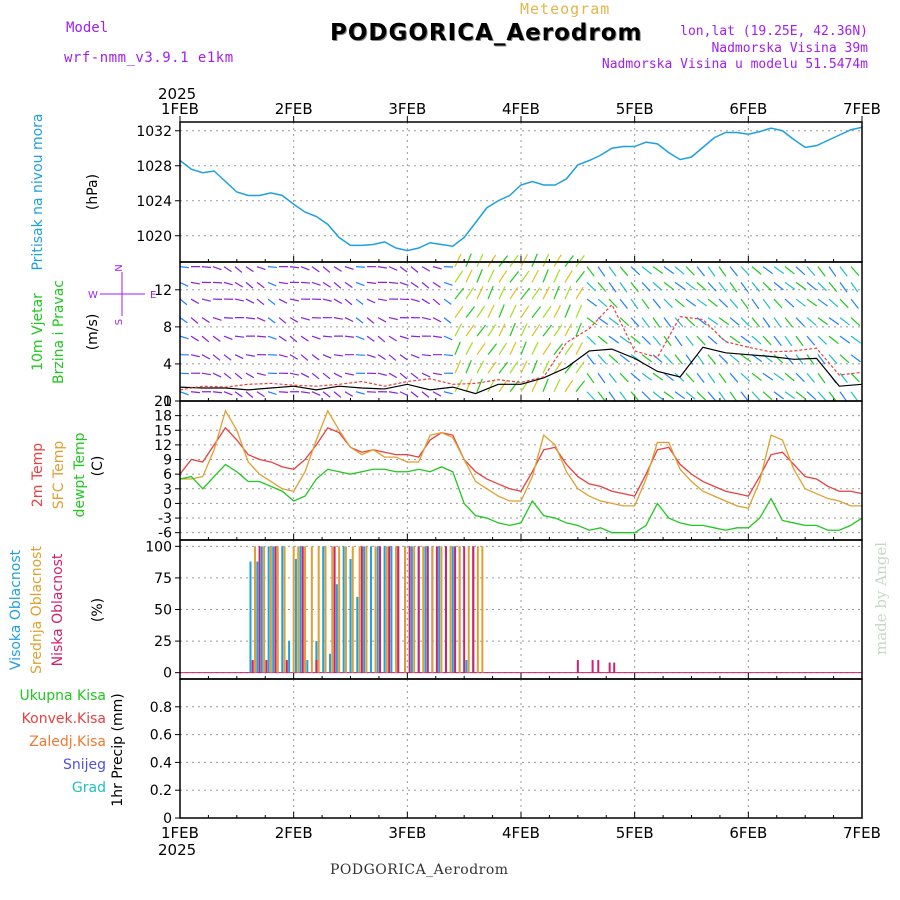 The image size is (900, 900). Describe the element at coordinates (167, 365) in the screenshot. I see `wind-ytick-label: 4` at that location.